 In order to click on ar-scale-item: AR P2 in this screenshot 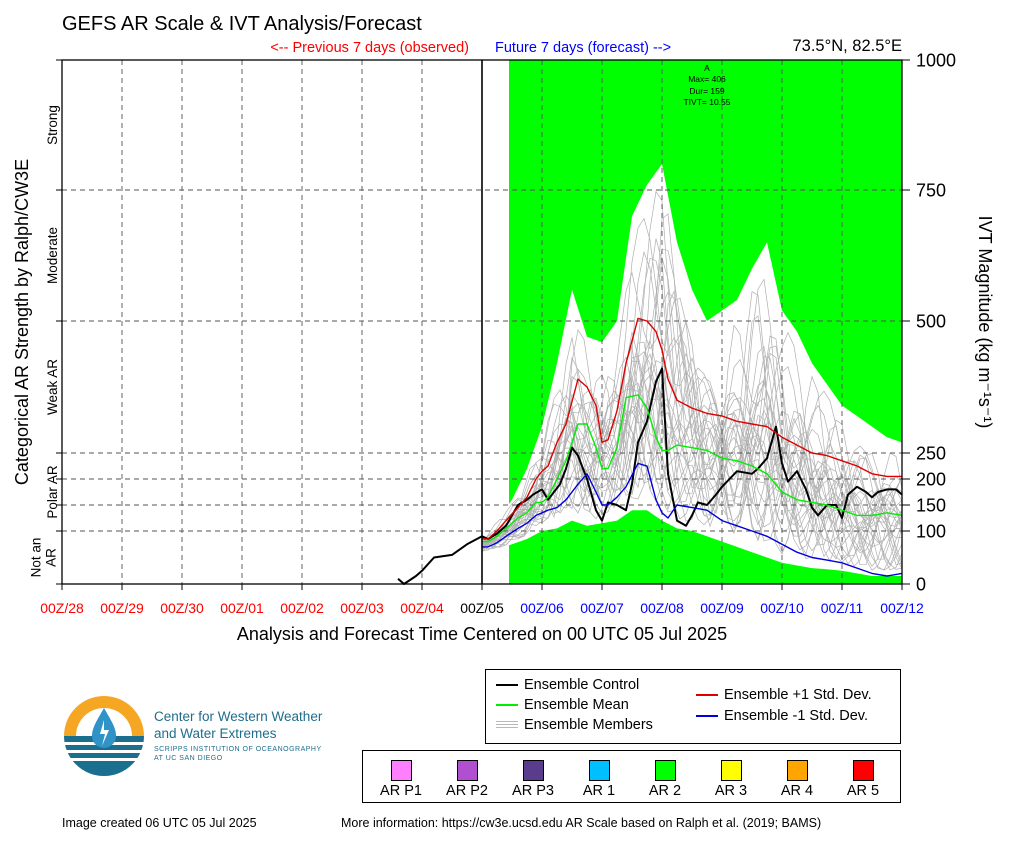, I will do `click(467, 775)`.